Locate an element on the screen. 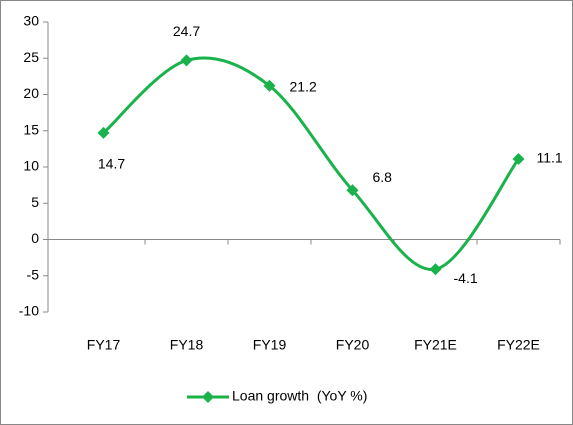 This screenshot has width=573, height=425. data-label: 21.2 is located at coordinates (303, 87).